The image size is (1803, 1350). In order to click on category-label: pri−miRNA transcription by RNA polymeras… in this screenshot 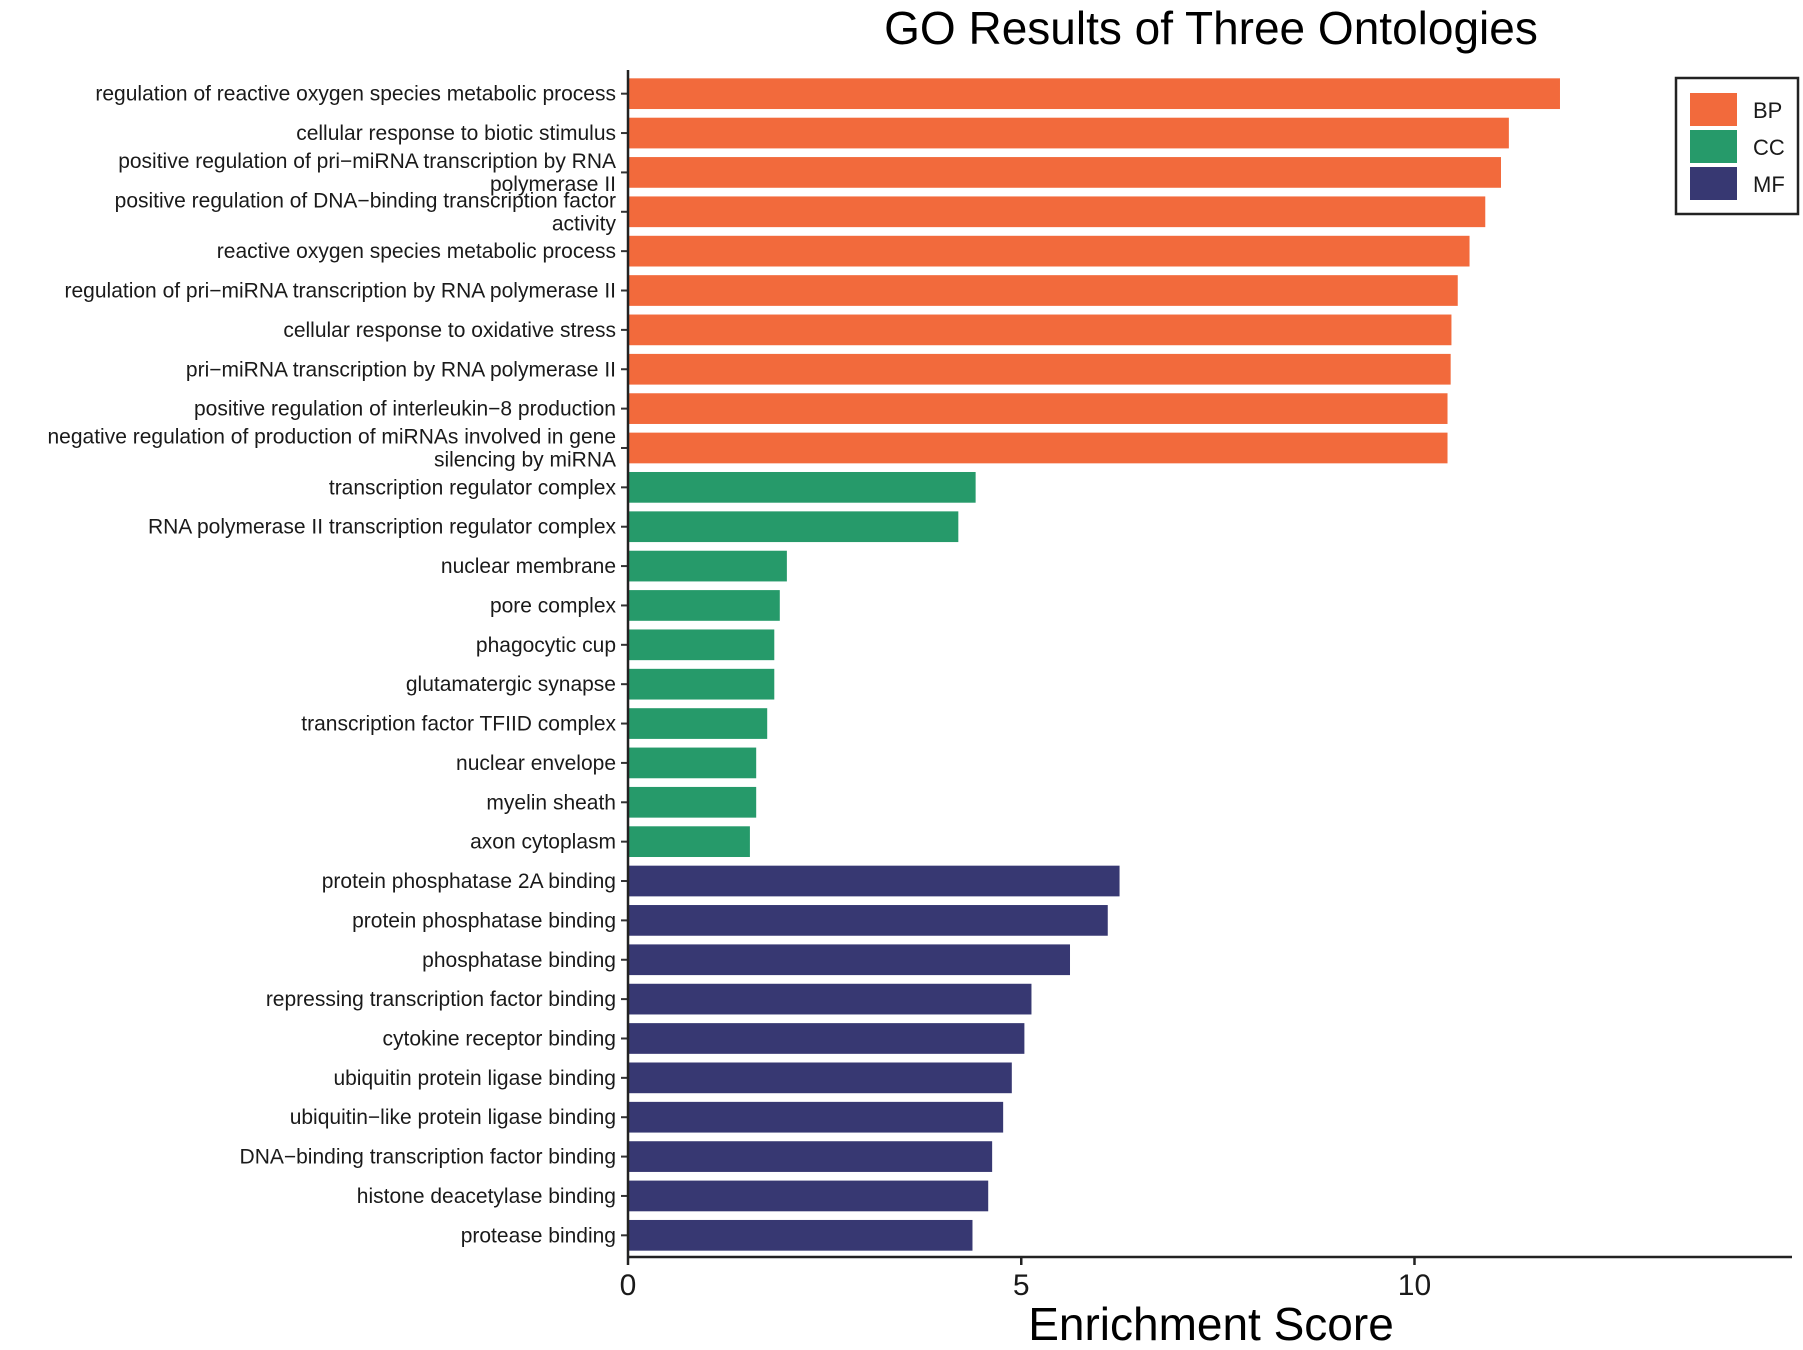, I will do `click(401, 369)`.